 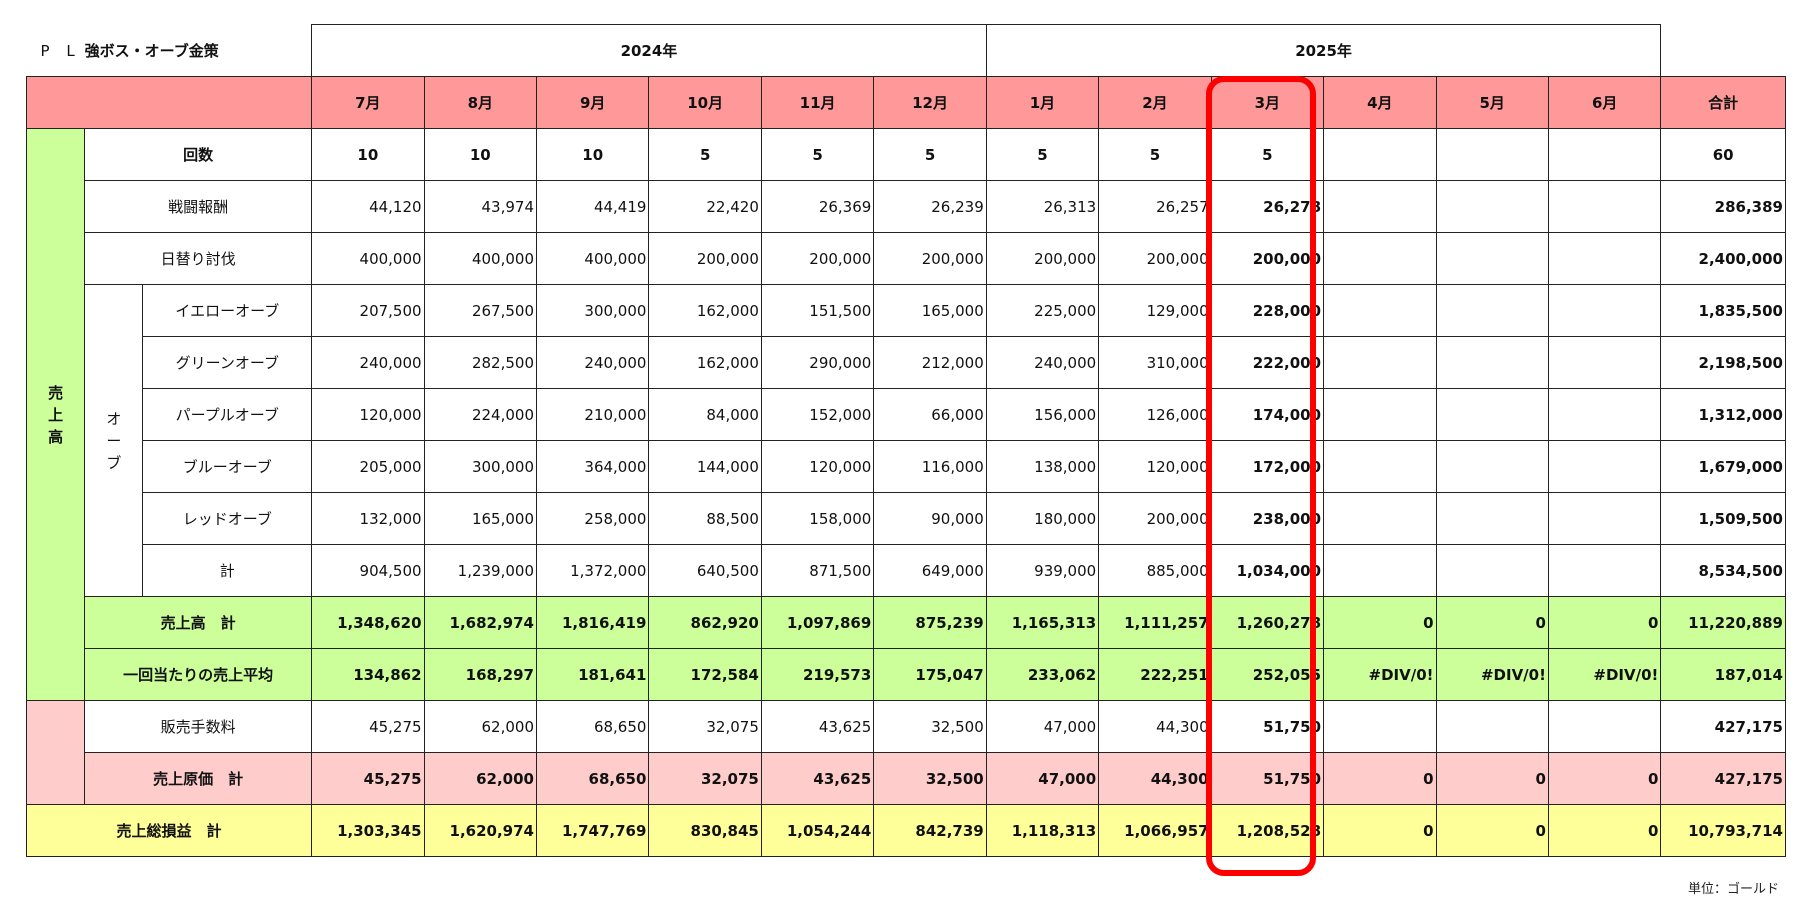 I want to click on value-cell: 45,275, so click(x=368, y=726).